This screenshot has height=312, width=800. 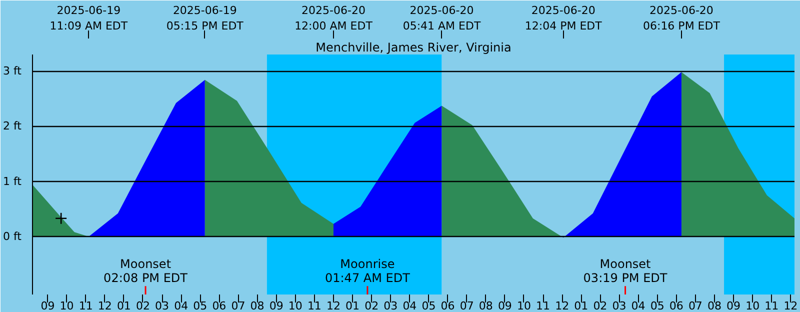 I want to click on ref-line-label: Moonrise 01:47 AM EDT, so click(x=368, y=270).